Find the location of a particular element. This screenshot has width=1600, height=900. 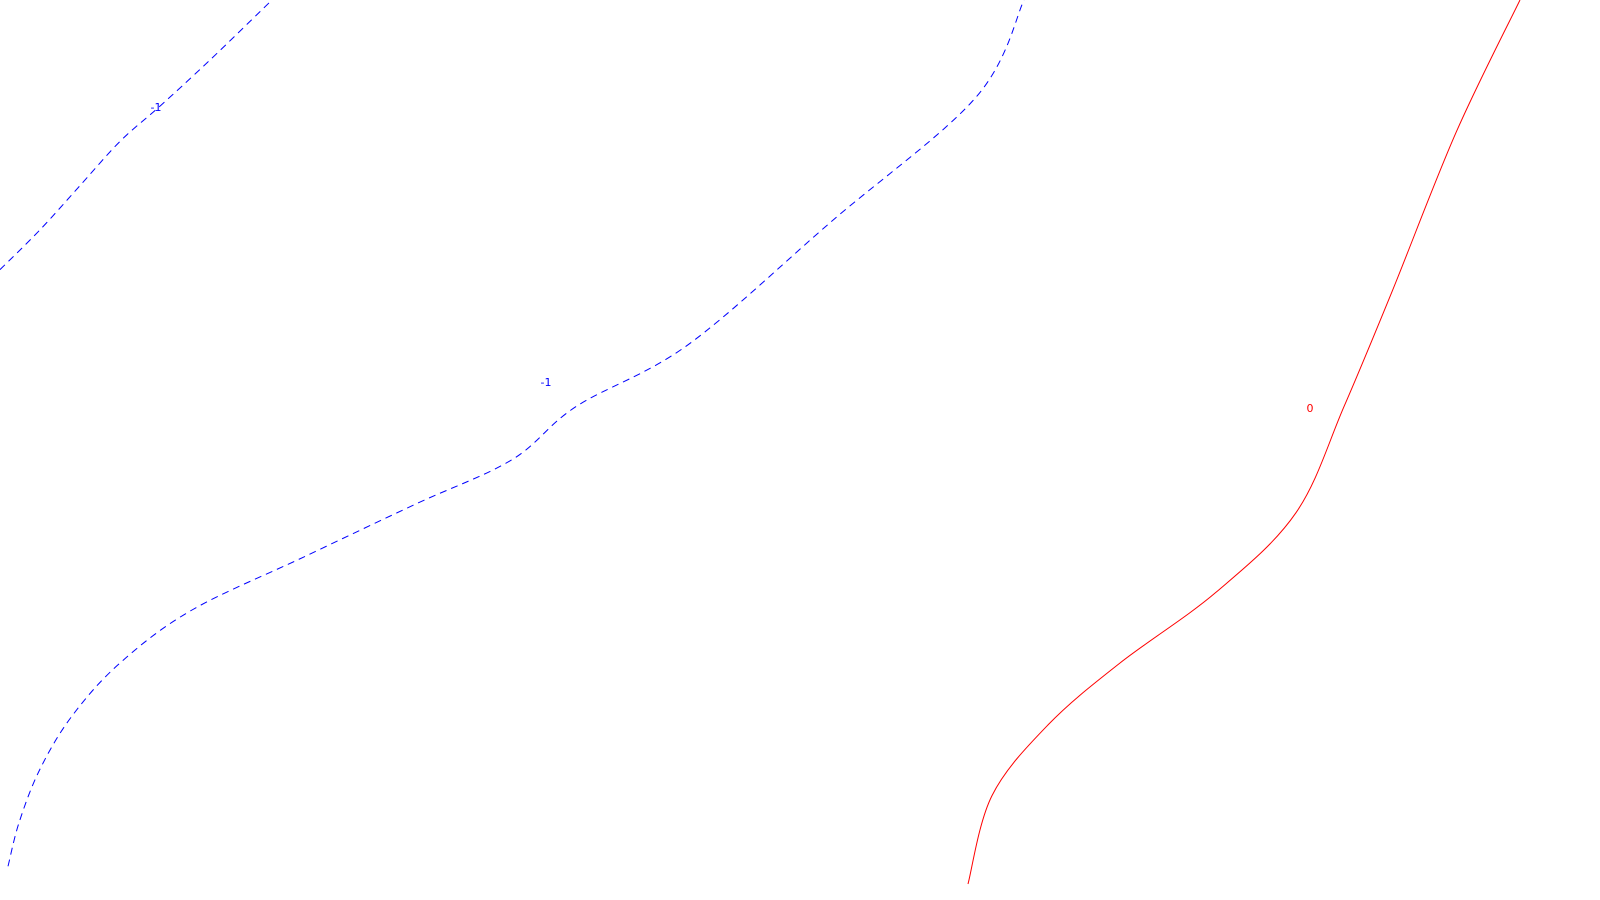

contour-label-0-0: -1 is located at coordinates (156, 107).